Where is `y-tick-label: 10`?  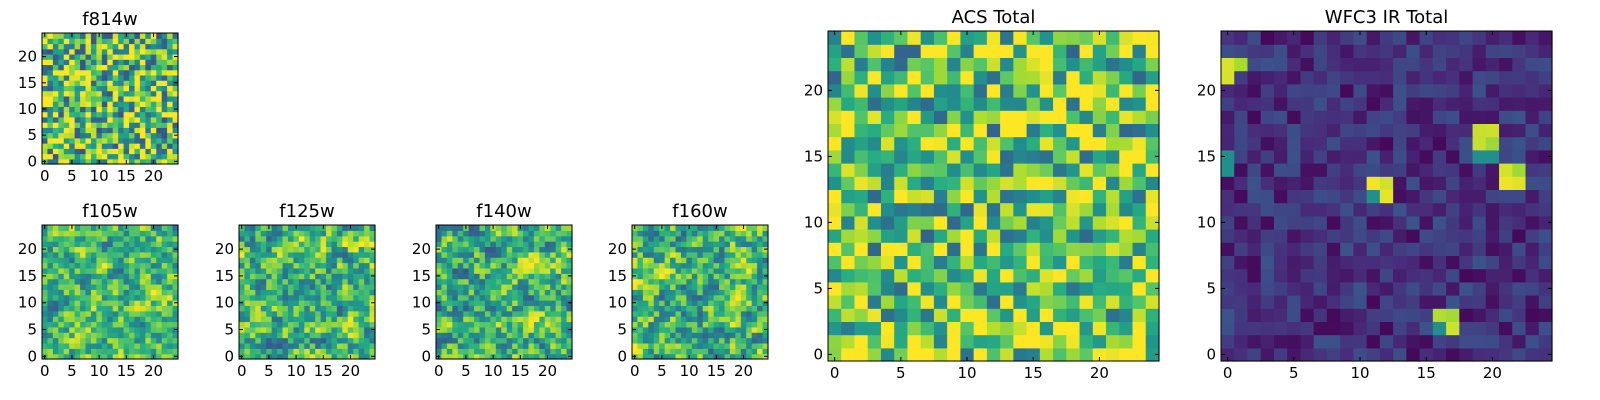 y-tick-label: 10 is located at coordinates (27, 303).